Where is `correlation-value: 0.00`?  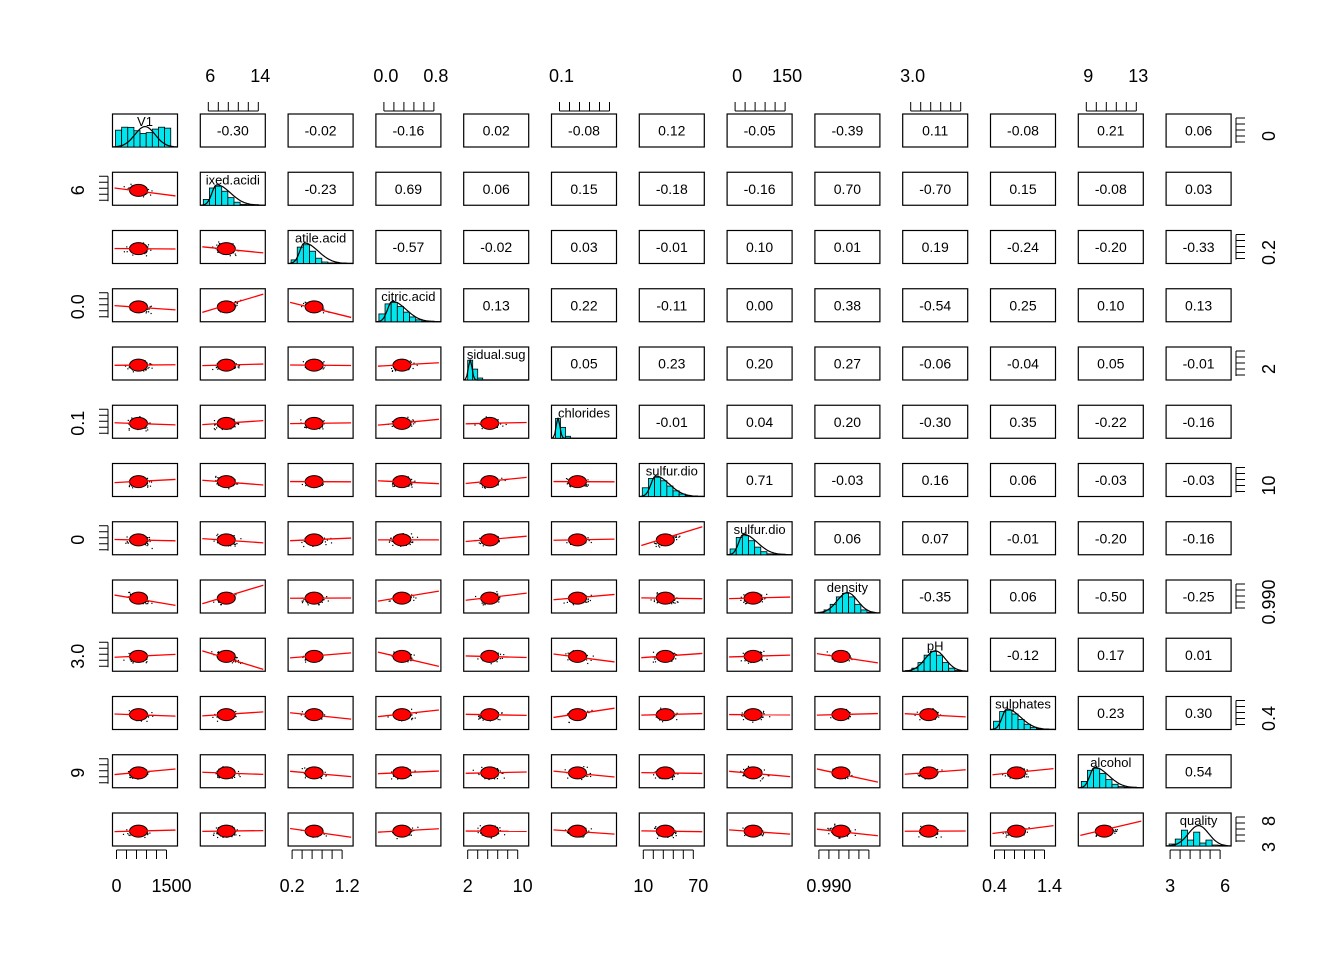 correlation-value: 0.00 is located at coordinates (759, 305).